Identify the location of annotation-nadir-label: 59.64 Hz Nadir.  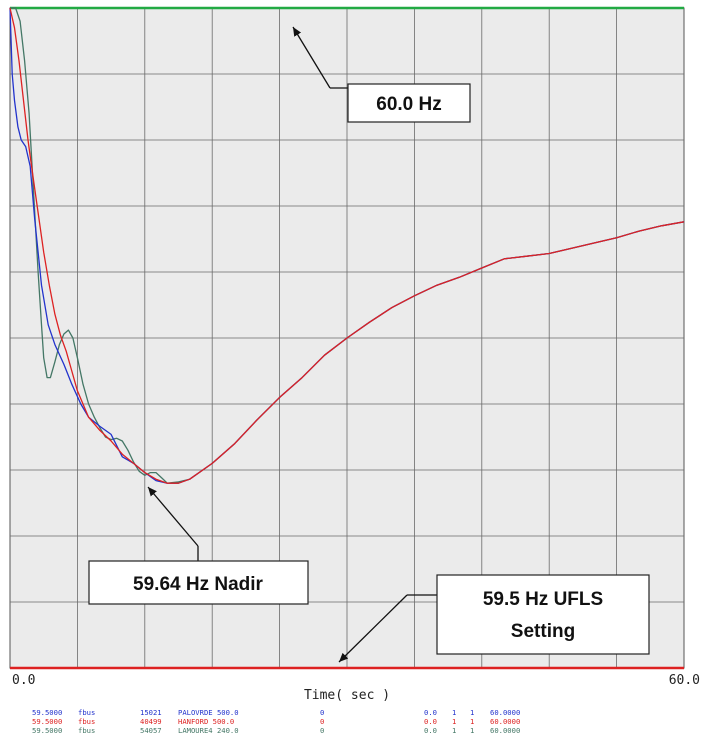
(198, 584).